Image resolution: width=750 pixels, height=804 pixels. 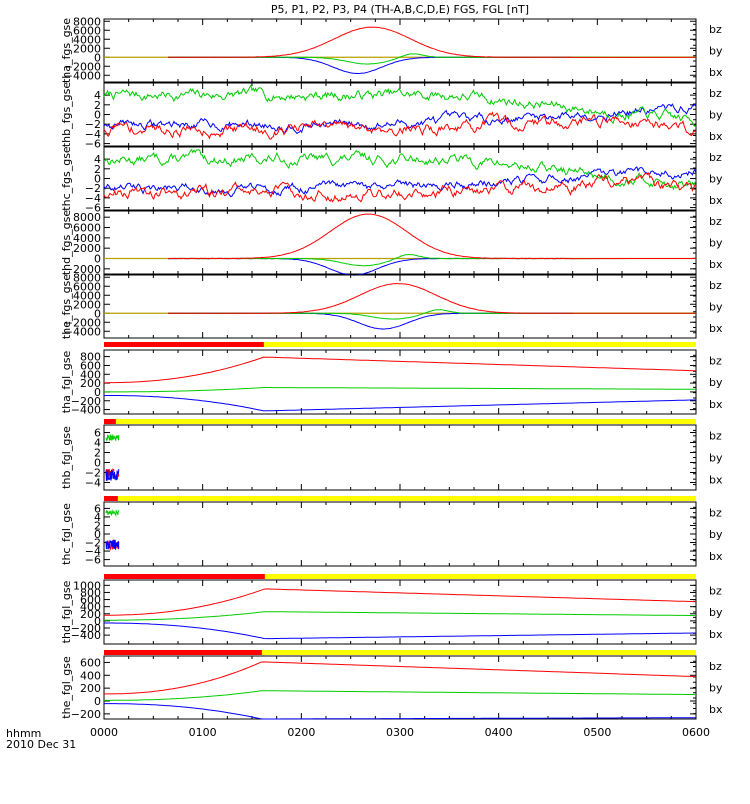 I want to click on panel-ylabel: thb_fgs_gse, so click(x=66, y=115).